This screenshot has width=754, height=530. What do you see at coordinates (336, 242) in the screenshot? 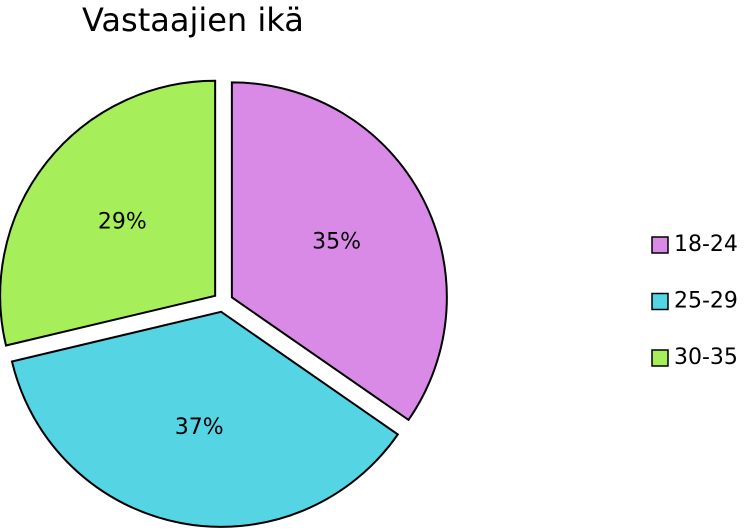
I see `data-label: 35%` at bounding box center [336, 242].